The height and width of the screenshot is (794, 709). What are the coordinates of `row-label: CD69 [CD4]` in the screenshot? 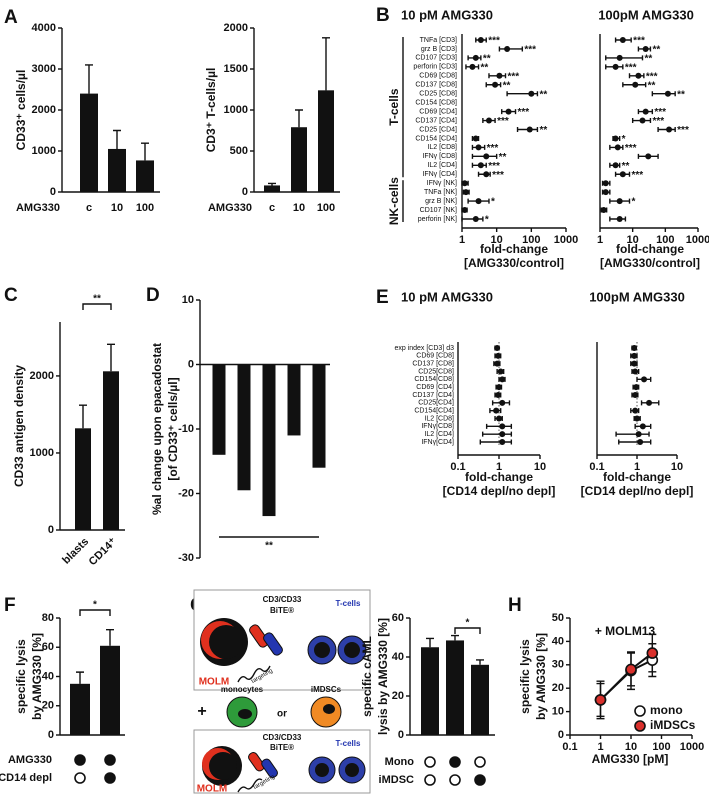 It's located at (438, 111).